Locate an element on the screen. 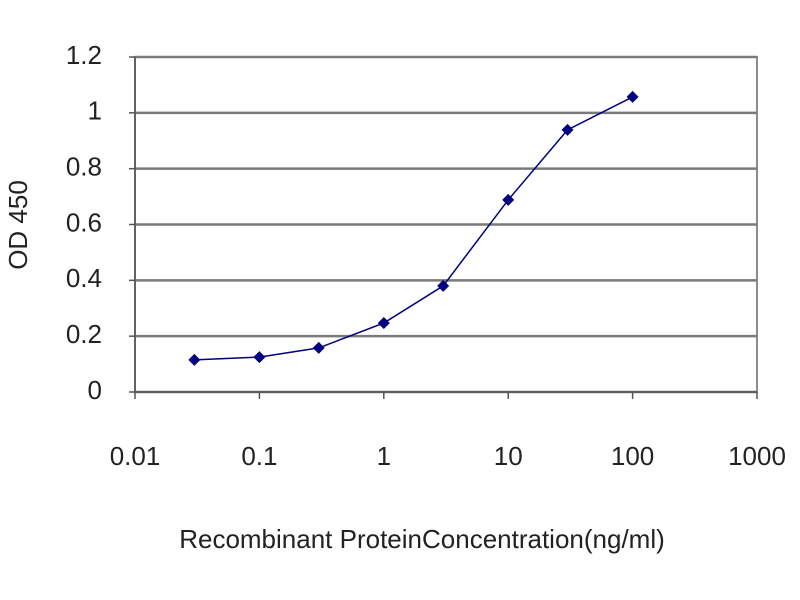 The image size is (800, 600). x-tick-label: 0.01 is located at coordinates (135, 456).